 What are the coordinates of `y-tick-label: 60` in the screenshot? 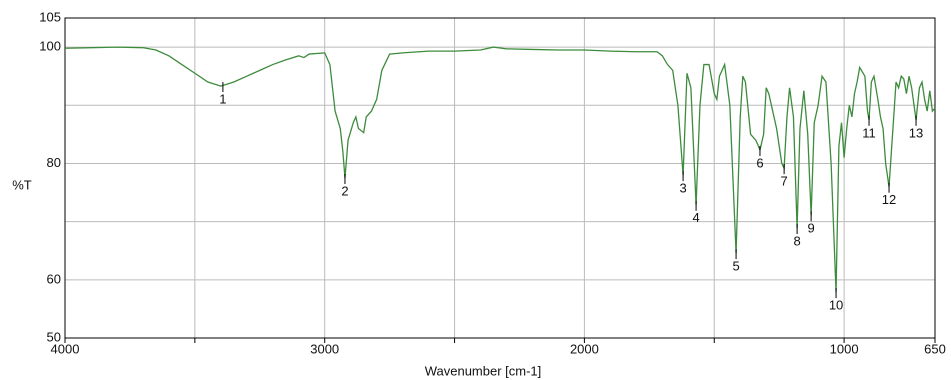 It's located at (54, 278).